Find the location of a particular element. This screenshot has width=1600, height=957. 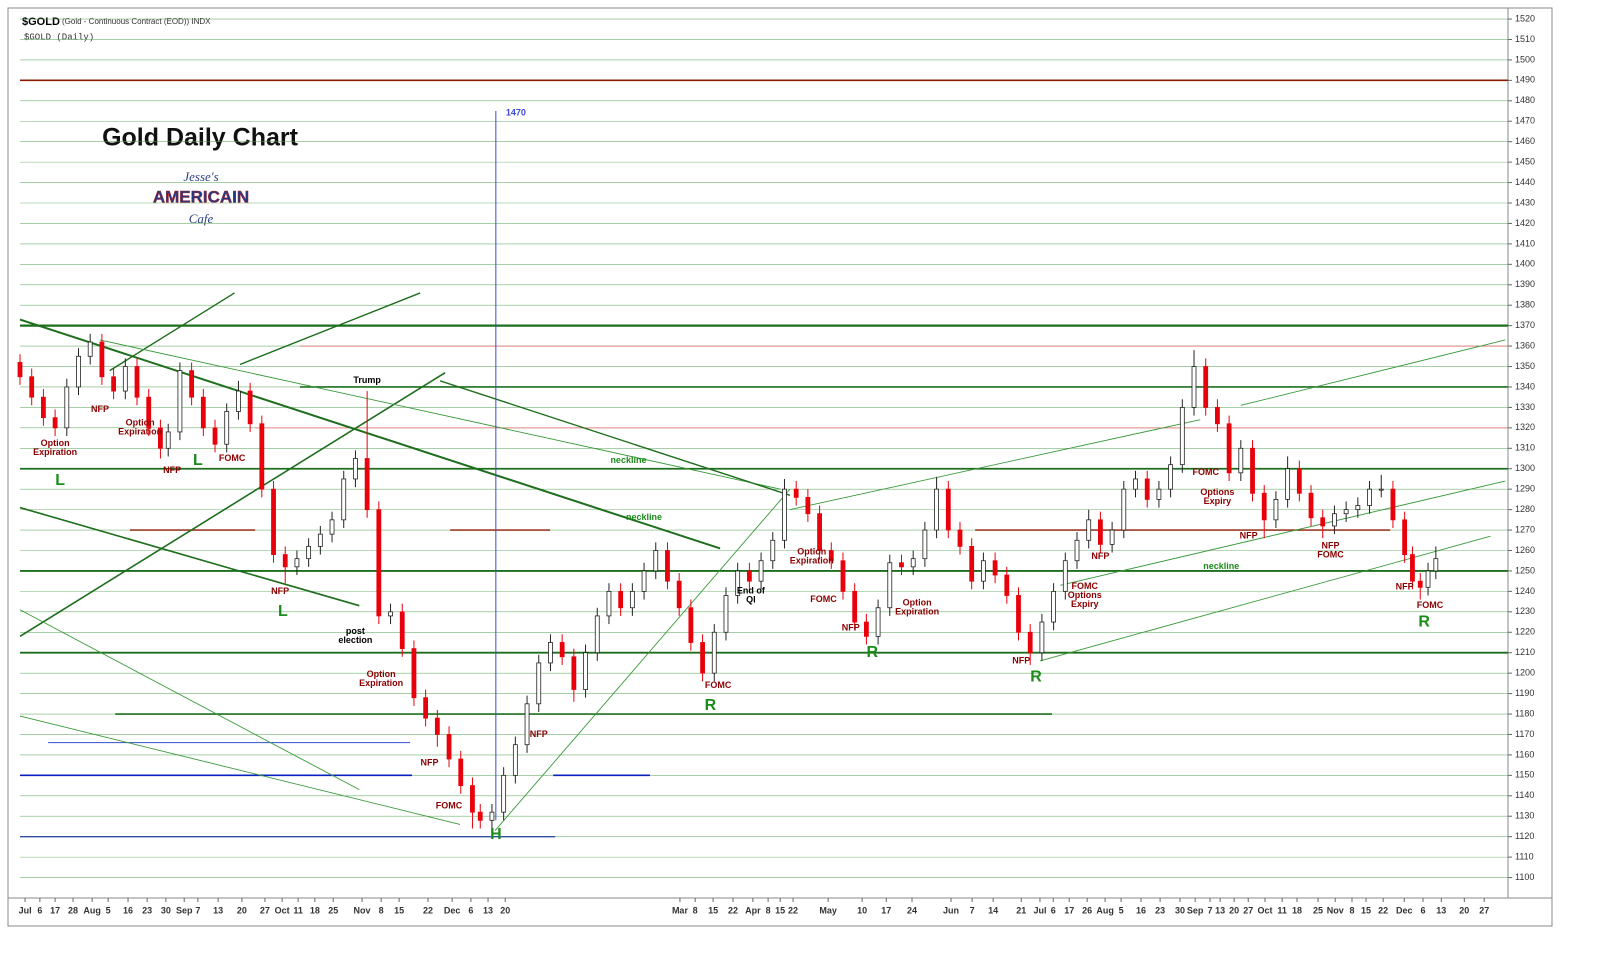

y-tick-label: 1120 is located at coordinates (1524, 836).